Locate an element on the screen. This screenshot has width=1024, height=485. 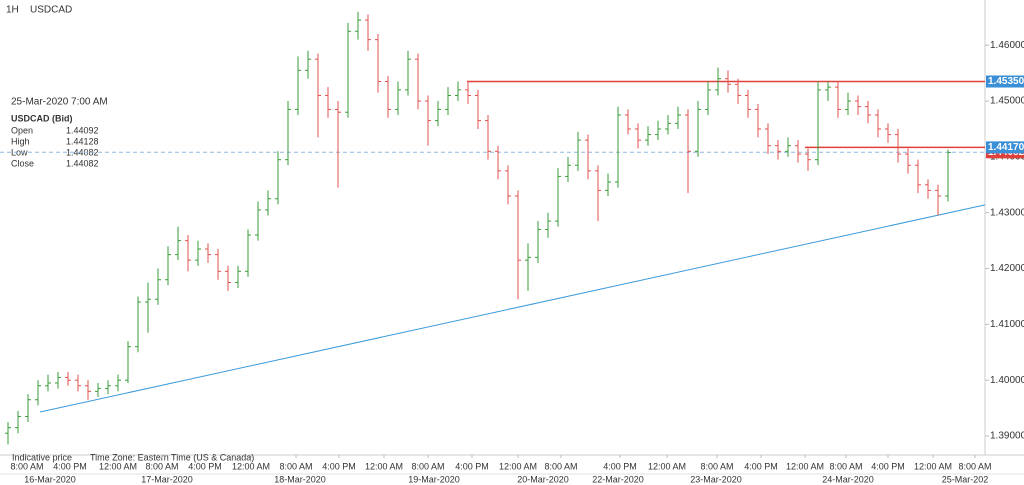
date-label: 22-Mar-2020 is located at coordinates (618, 479).